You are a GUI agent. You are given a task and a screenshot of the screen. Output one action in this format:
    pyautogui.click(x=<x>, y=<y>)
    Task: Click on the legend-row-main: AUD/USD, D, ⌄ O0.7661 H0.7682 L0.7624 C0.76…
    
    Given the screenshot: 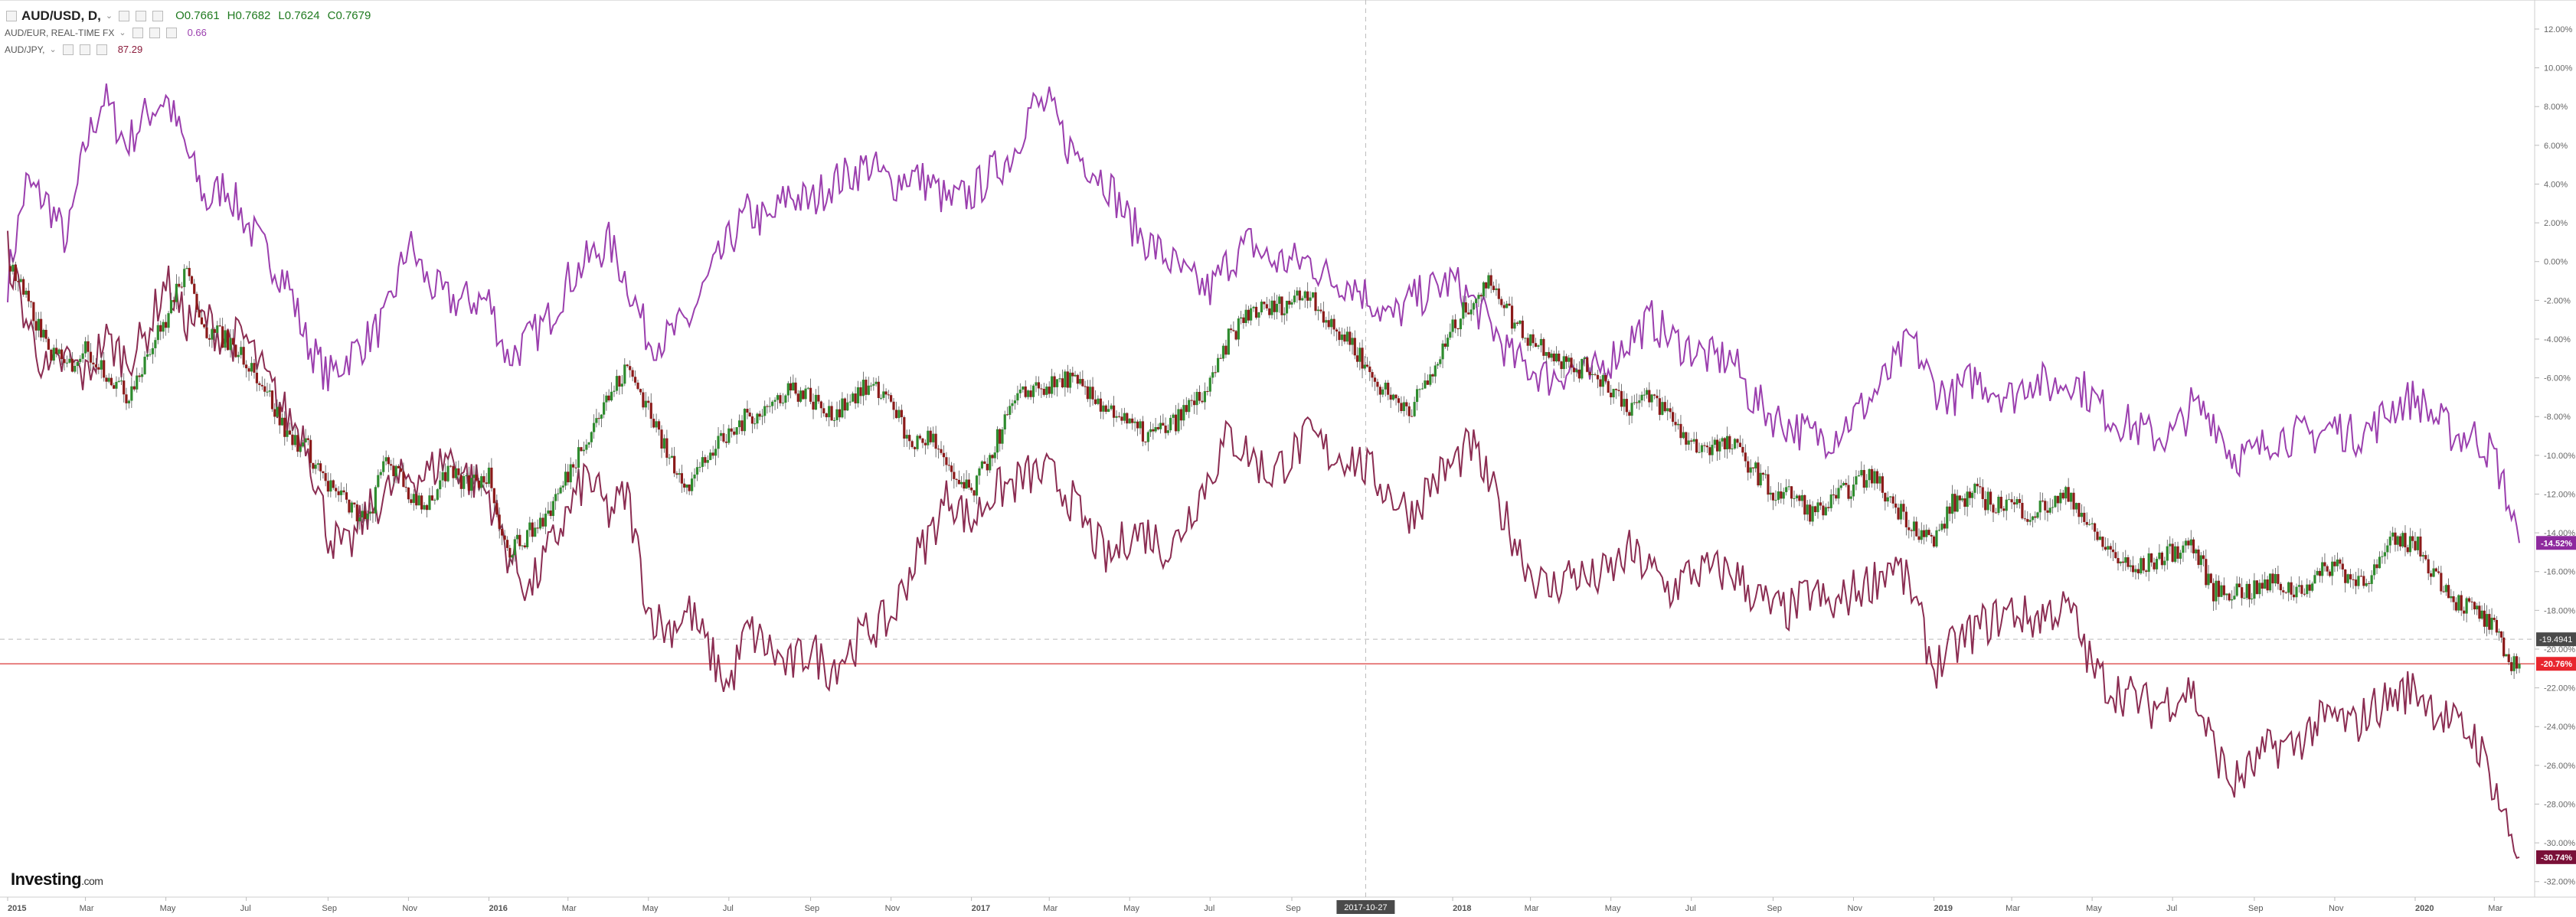 What is the action you would take?
    pyautogui.click(x=191, y=16)
    